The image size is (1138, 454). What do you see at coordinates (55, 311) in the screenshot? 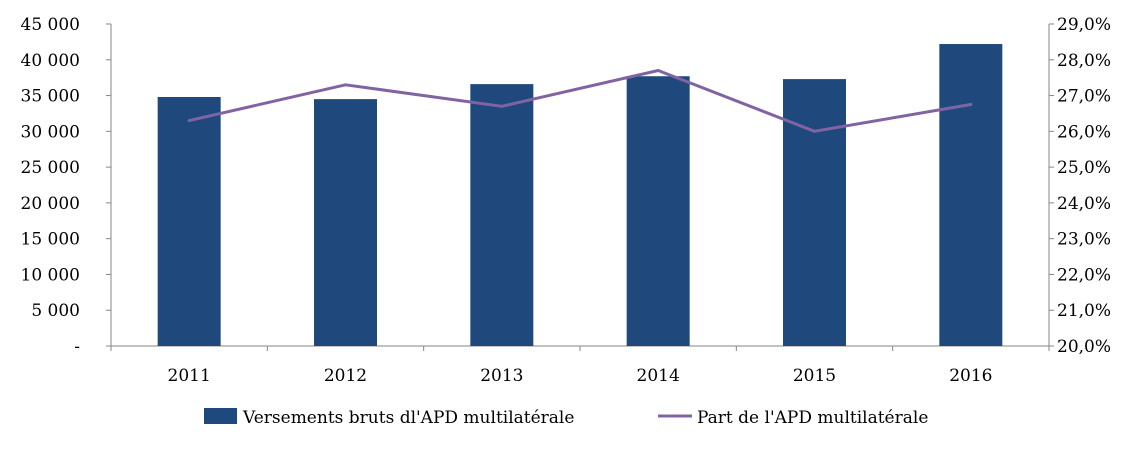
I see `left-tick-label: 5 000` at bounding box center [55, 311].